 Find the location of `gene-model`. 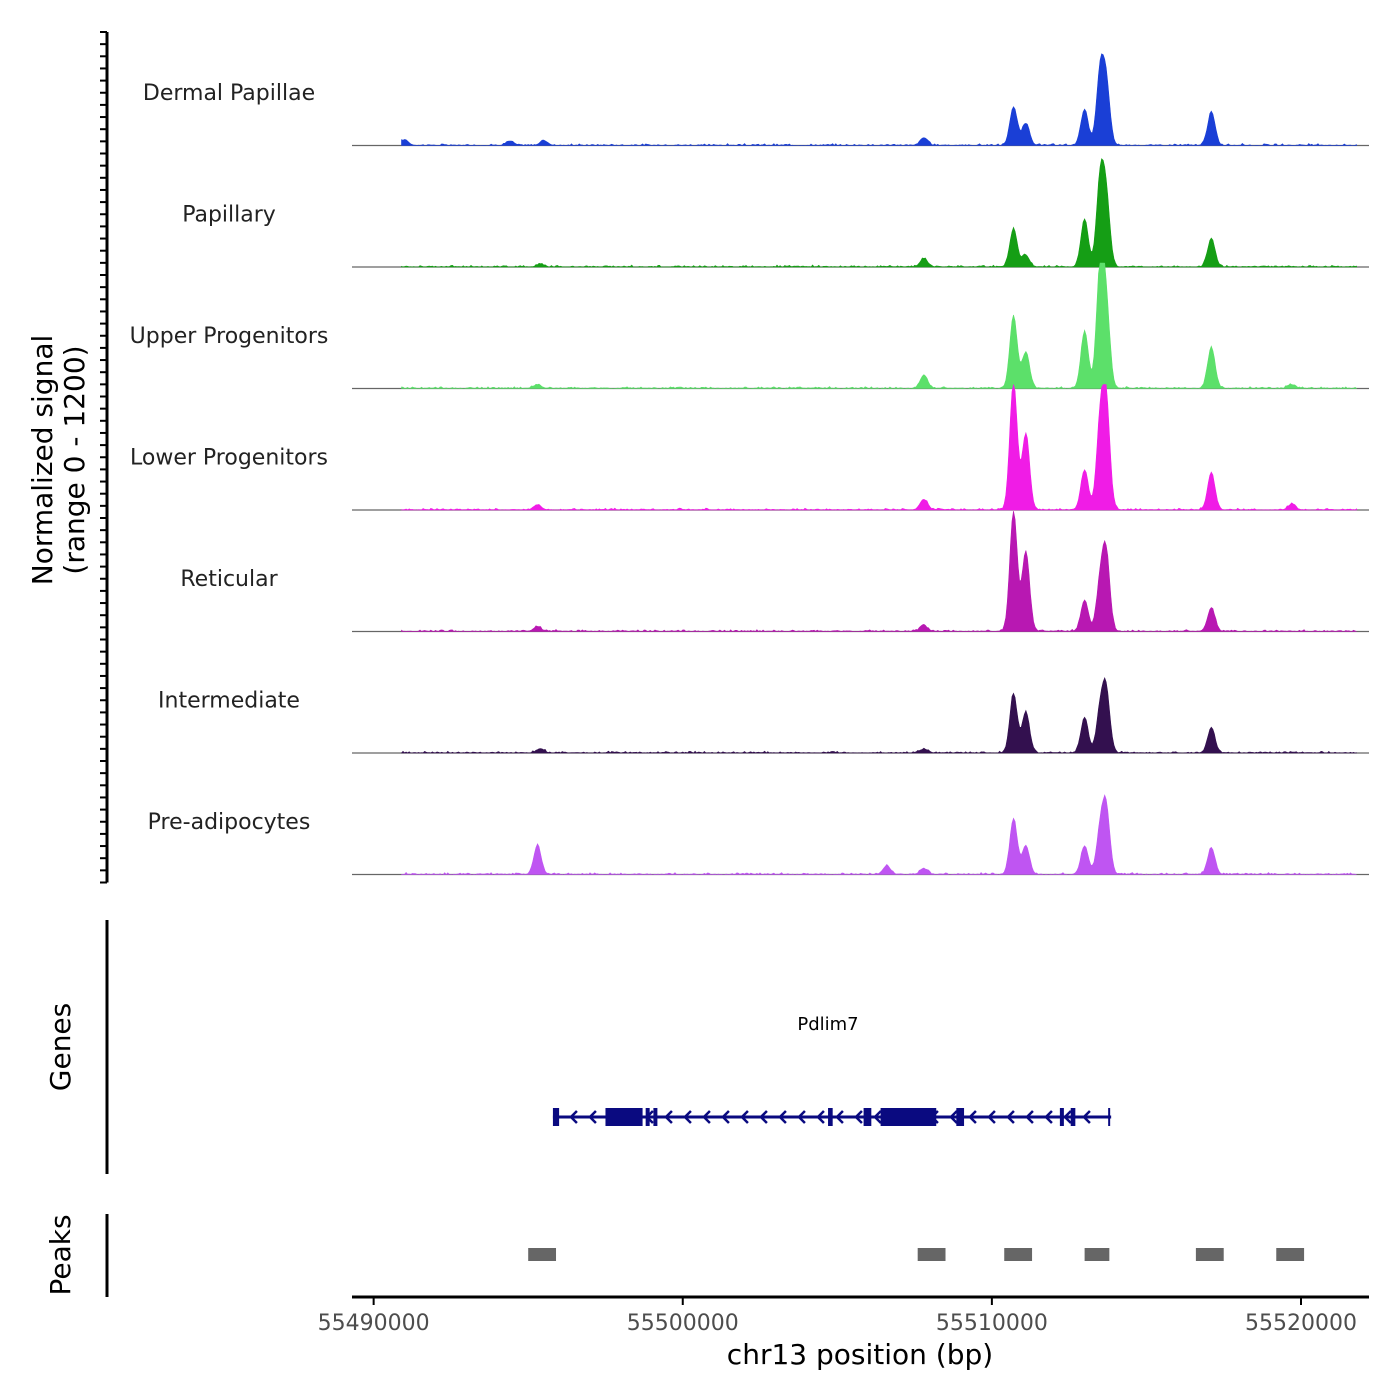

gene-model is located at coordinates (832, 1117).